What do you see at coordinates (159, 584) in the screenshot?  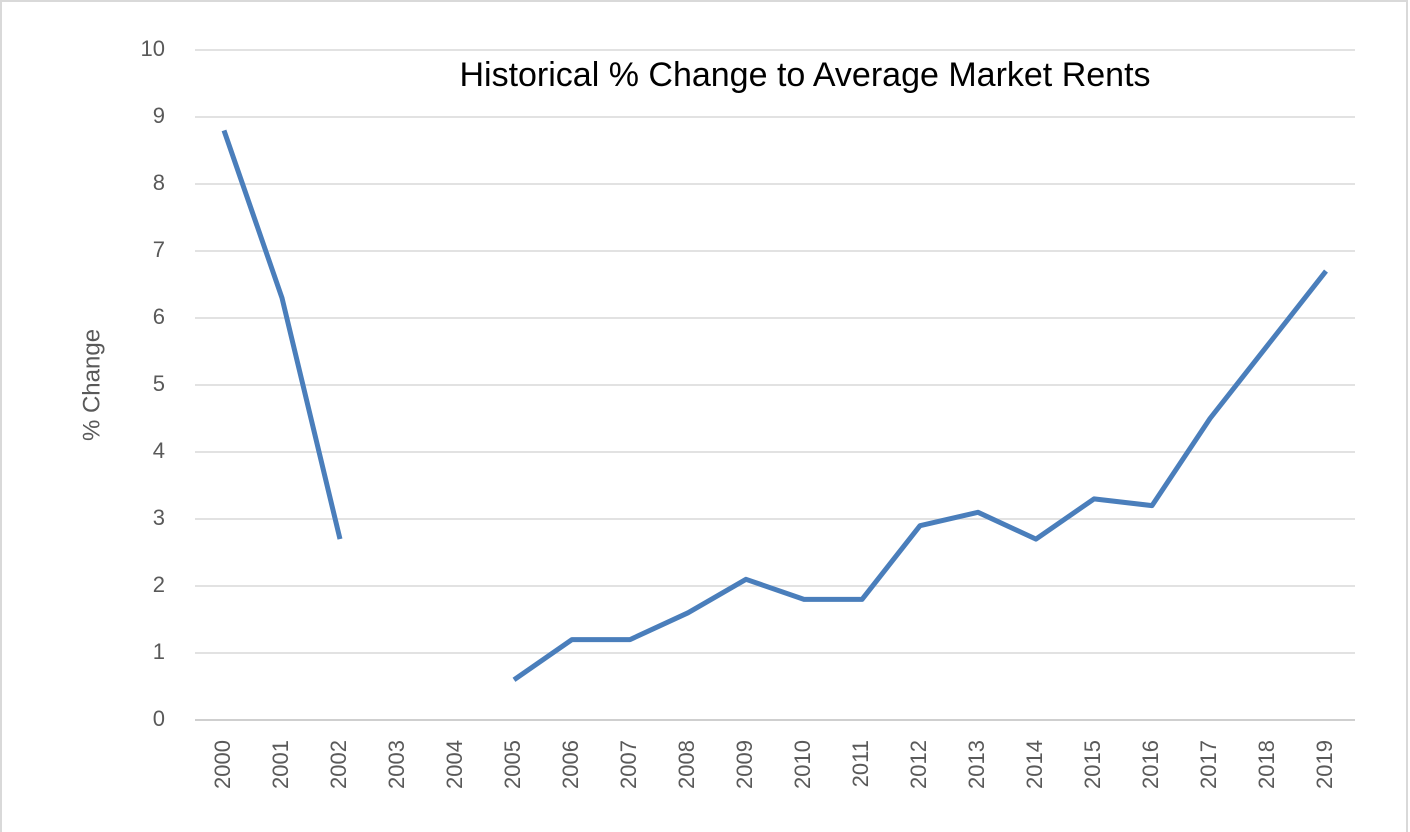 I see `y-tick-label: 2` at bounding box center [159, 584].